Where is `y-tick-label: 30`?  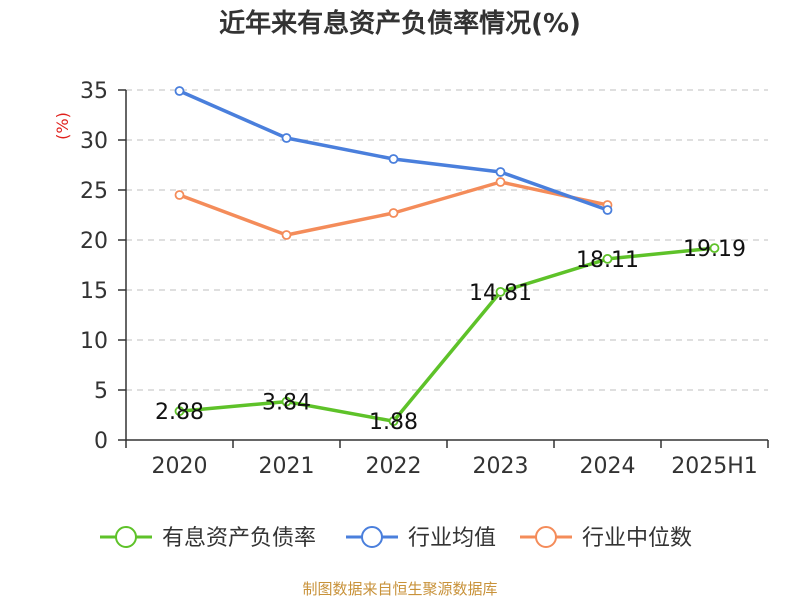
y-tick-label: 30 is located at coordinates (94, 141).